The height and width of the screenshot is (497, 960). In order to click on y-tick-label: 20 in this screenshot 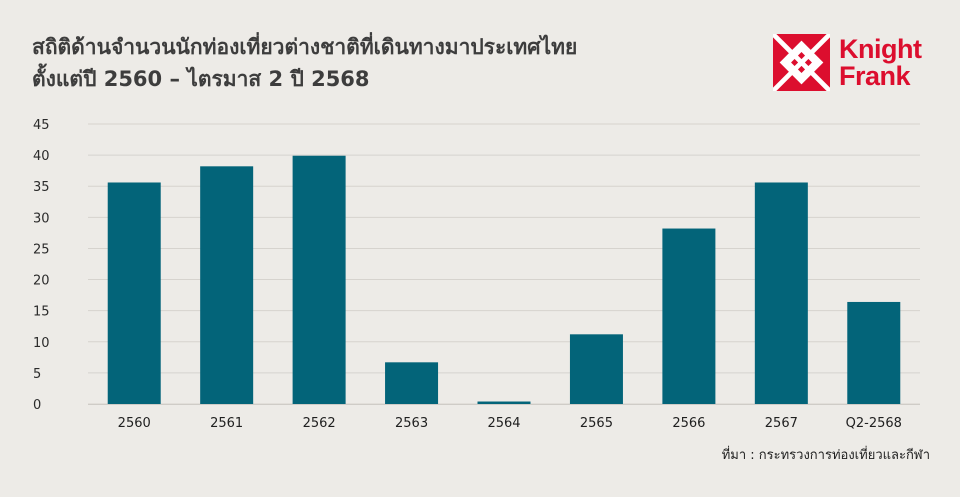, I will do `click(41, 281)`.